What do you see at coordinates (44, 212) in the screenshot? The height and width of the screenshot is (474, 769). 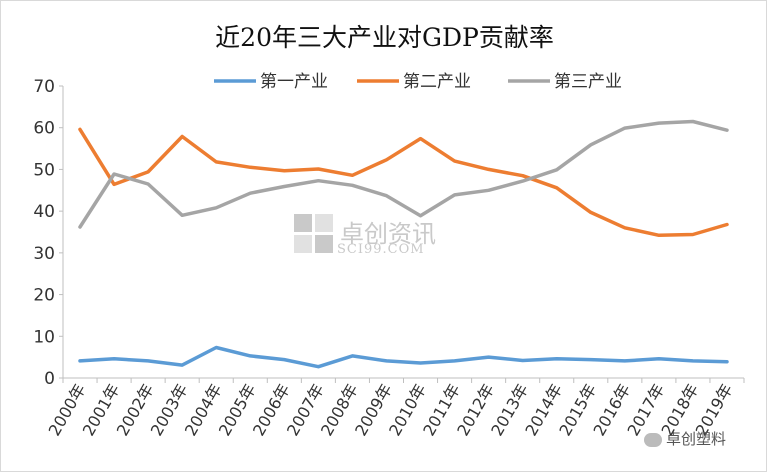 I see `y-tick-label: 40` at bounding box center [44, 212].